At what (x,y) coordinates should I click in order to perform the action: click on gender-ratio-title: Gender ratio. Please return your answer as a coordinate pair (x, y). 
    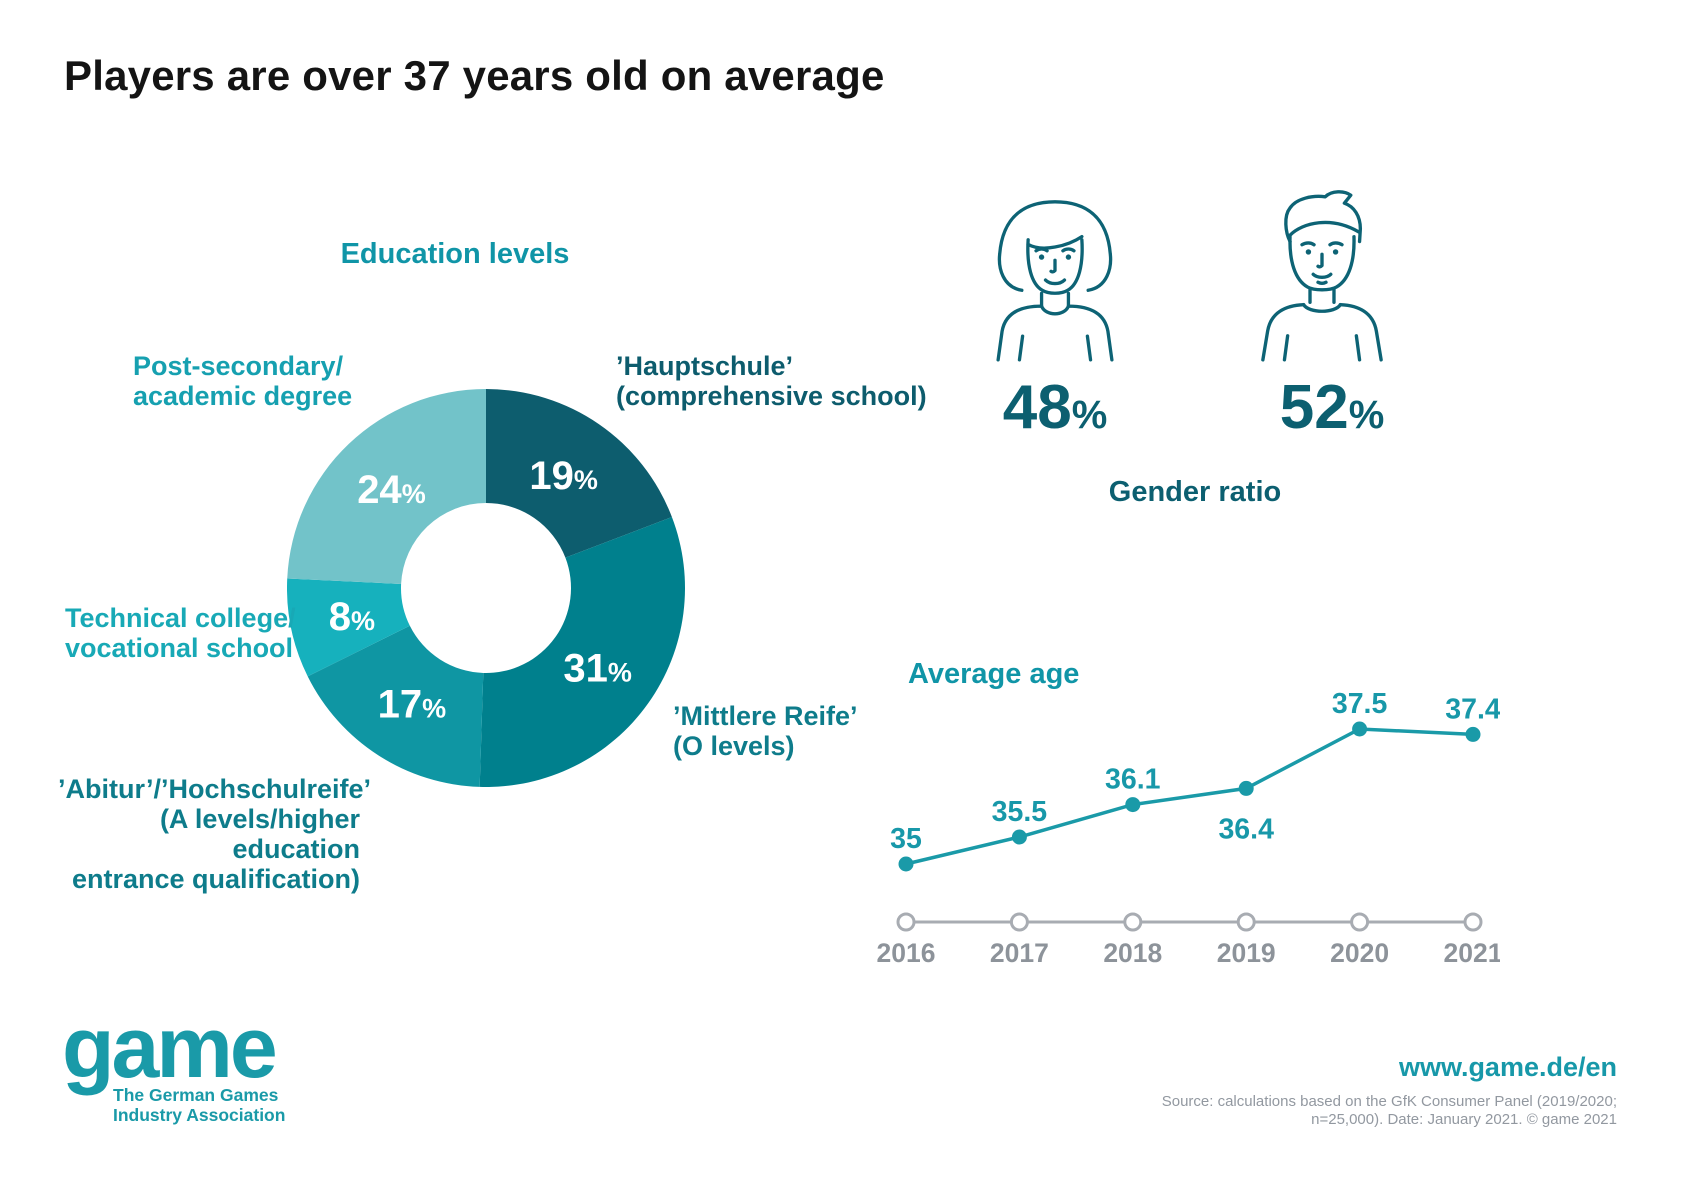
    Looking at the image, I should click on (1195, 492).